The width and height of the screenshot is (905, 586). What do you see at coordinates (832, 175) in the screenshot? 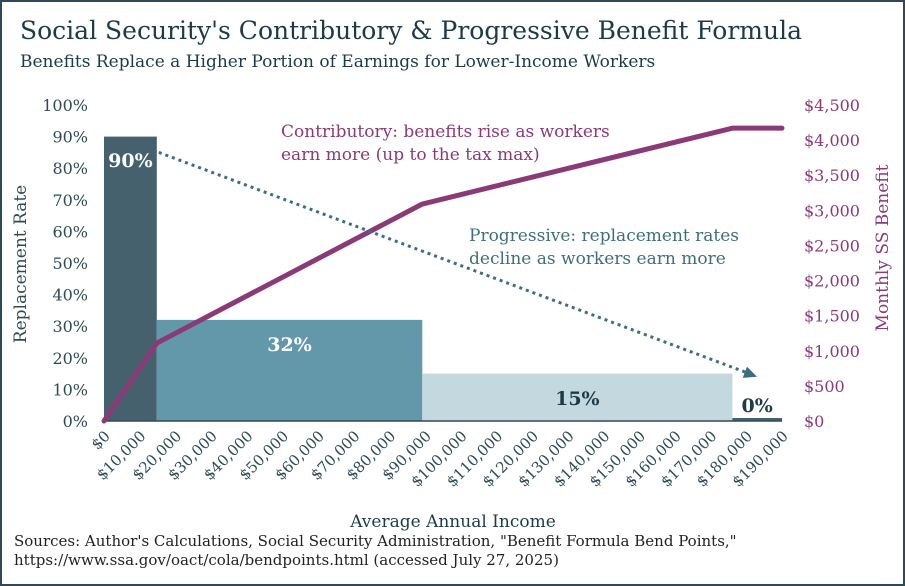
I see `y2-tick-label: $3,500` at bounding box center [832, 175].